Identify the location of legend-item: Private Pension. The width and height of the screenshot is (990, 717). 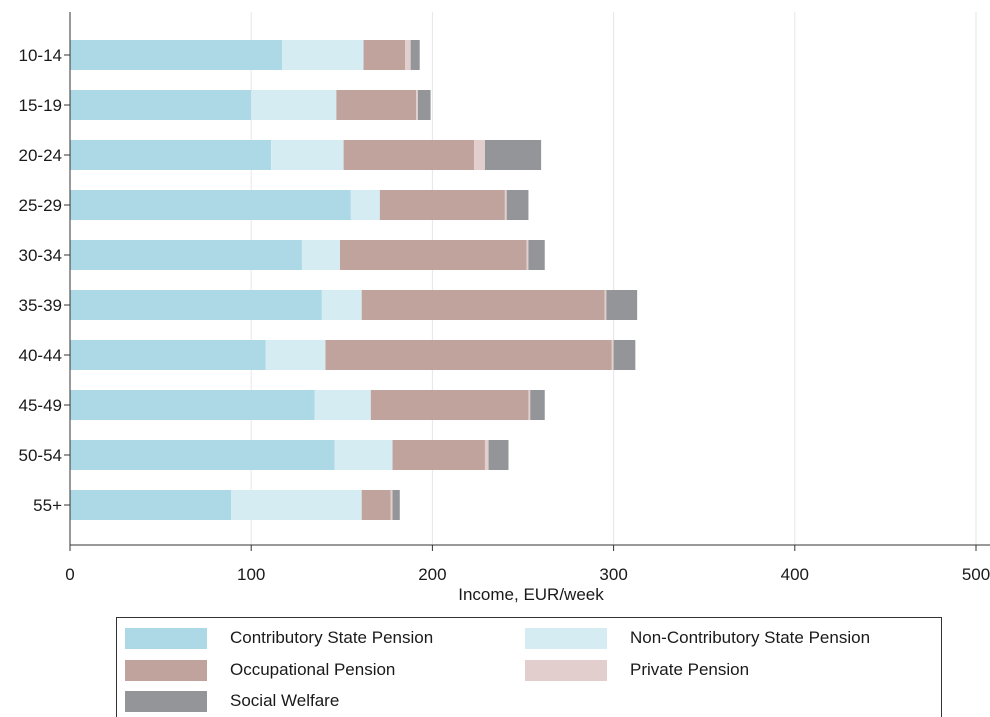
(637, 670).